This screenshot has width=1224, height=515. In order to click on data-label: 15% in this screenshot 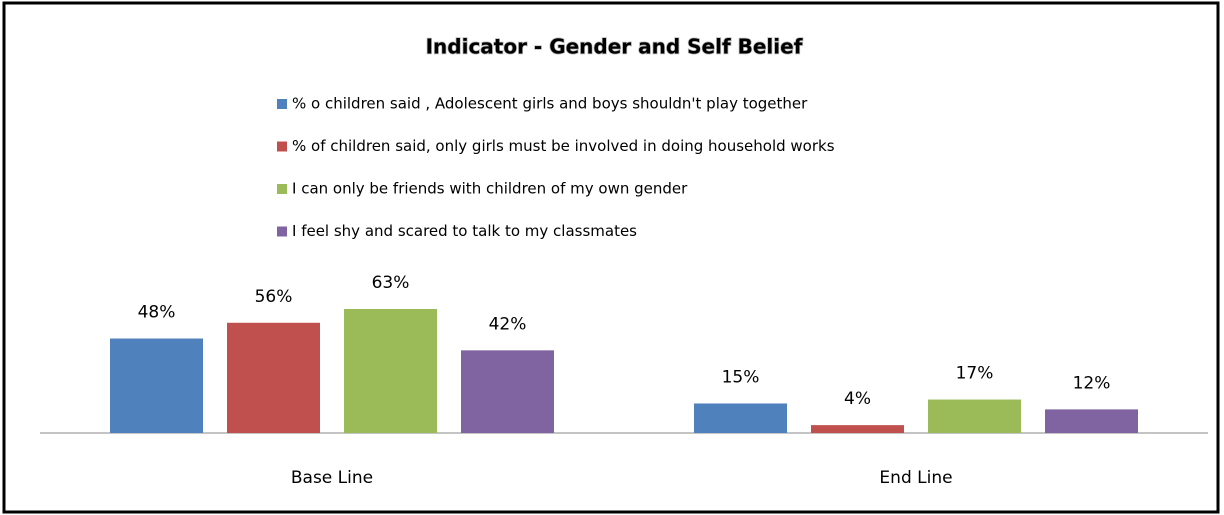, I will do `click(741, 377)`.